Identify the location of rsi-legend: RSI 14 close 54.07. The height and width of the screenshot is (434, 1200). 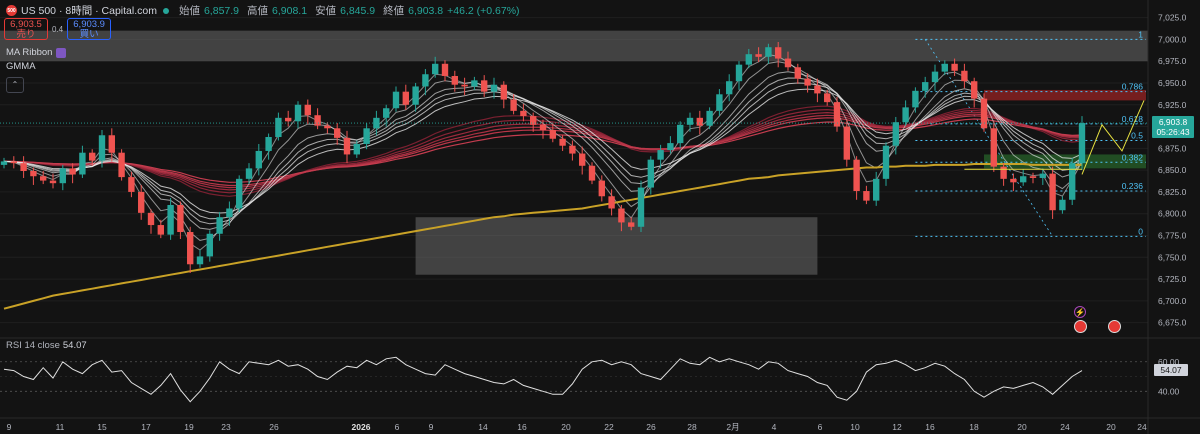
(46, 345).